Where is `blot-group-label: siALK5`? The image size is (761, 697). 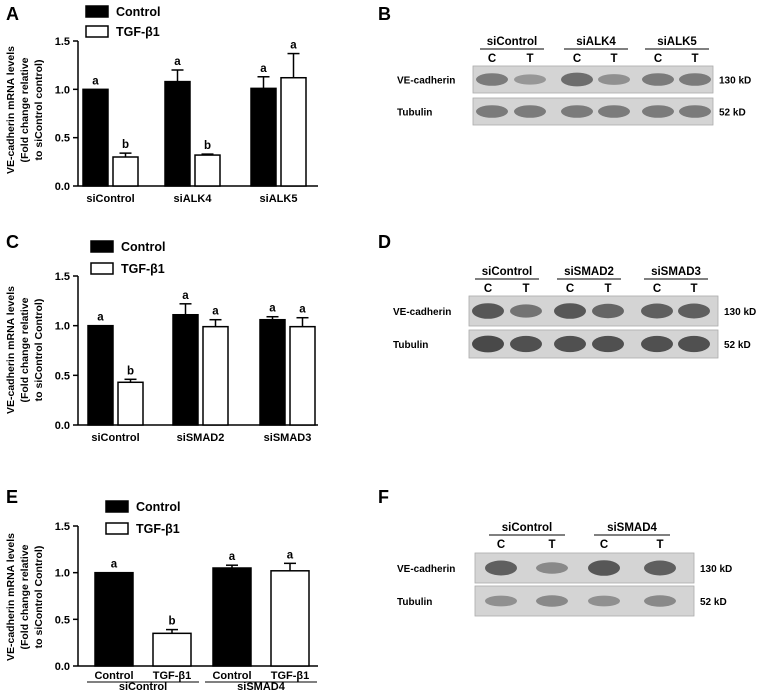 blot-group-label: siALK5 is located at coordinates (677, 42).